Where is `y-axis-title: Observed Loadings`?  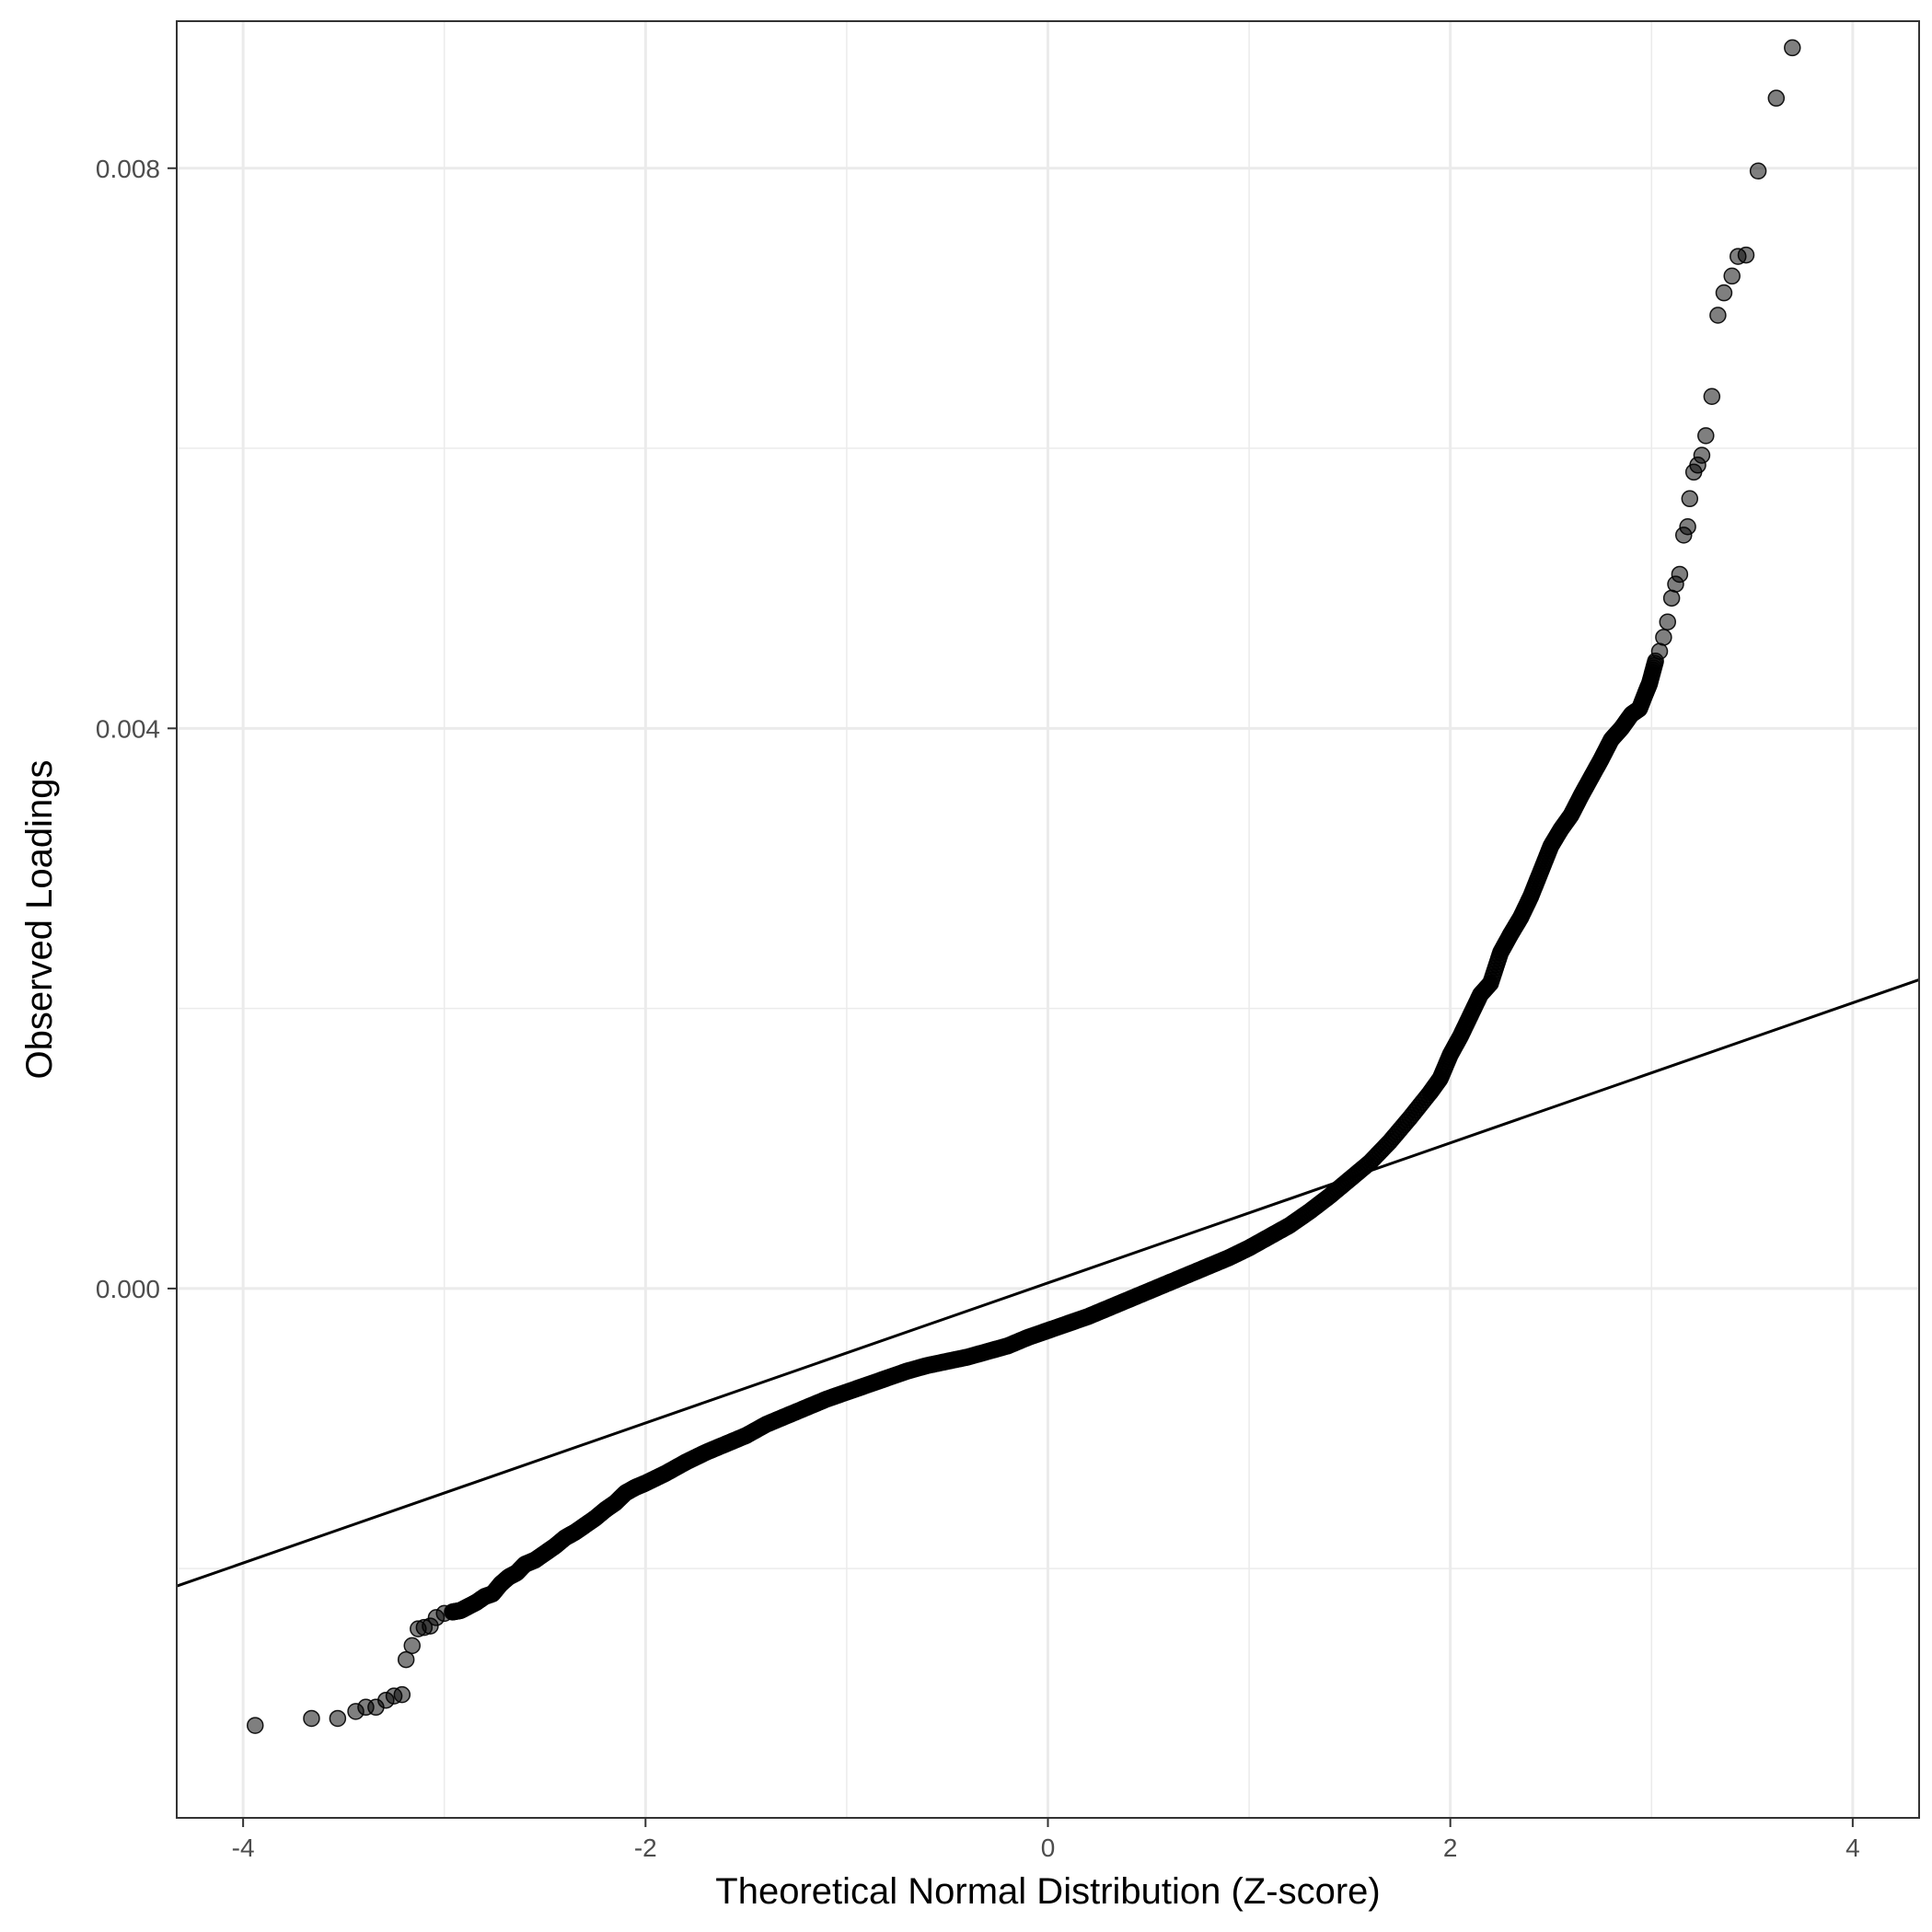
y-axis-title: Observed Loadings is located at coordinates (40, 920).